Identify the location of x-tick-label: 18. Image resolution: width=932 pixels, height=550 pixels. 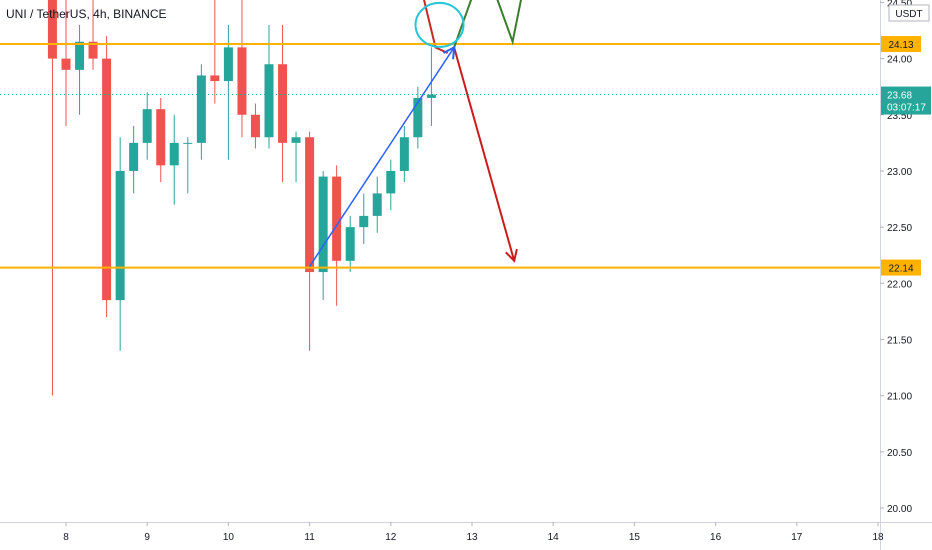
(878, 537).